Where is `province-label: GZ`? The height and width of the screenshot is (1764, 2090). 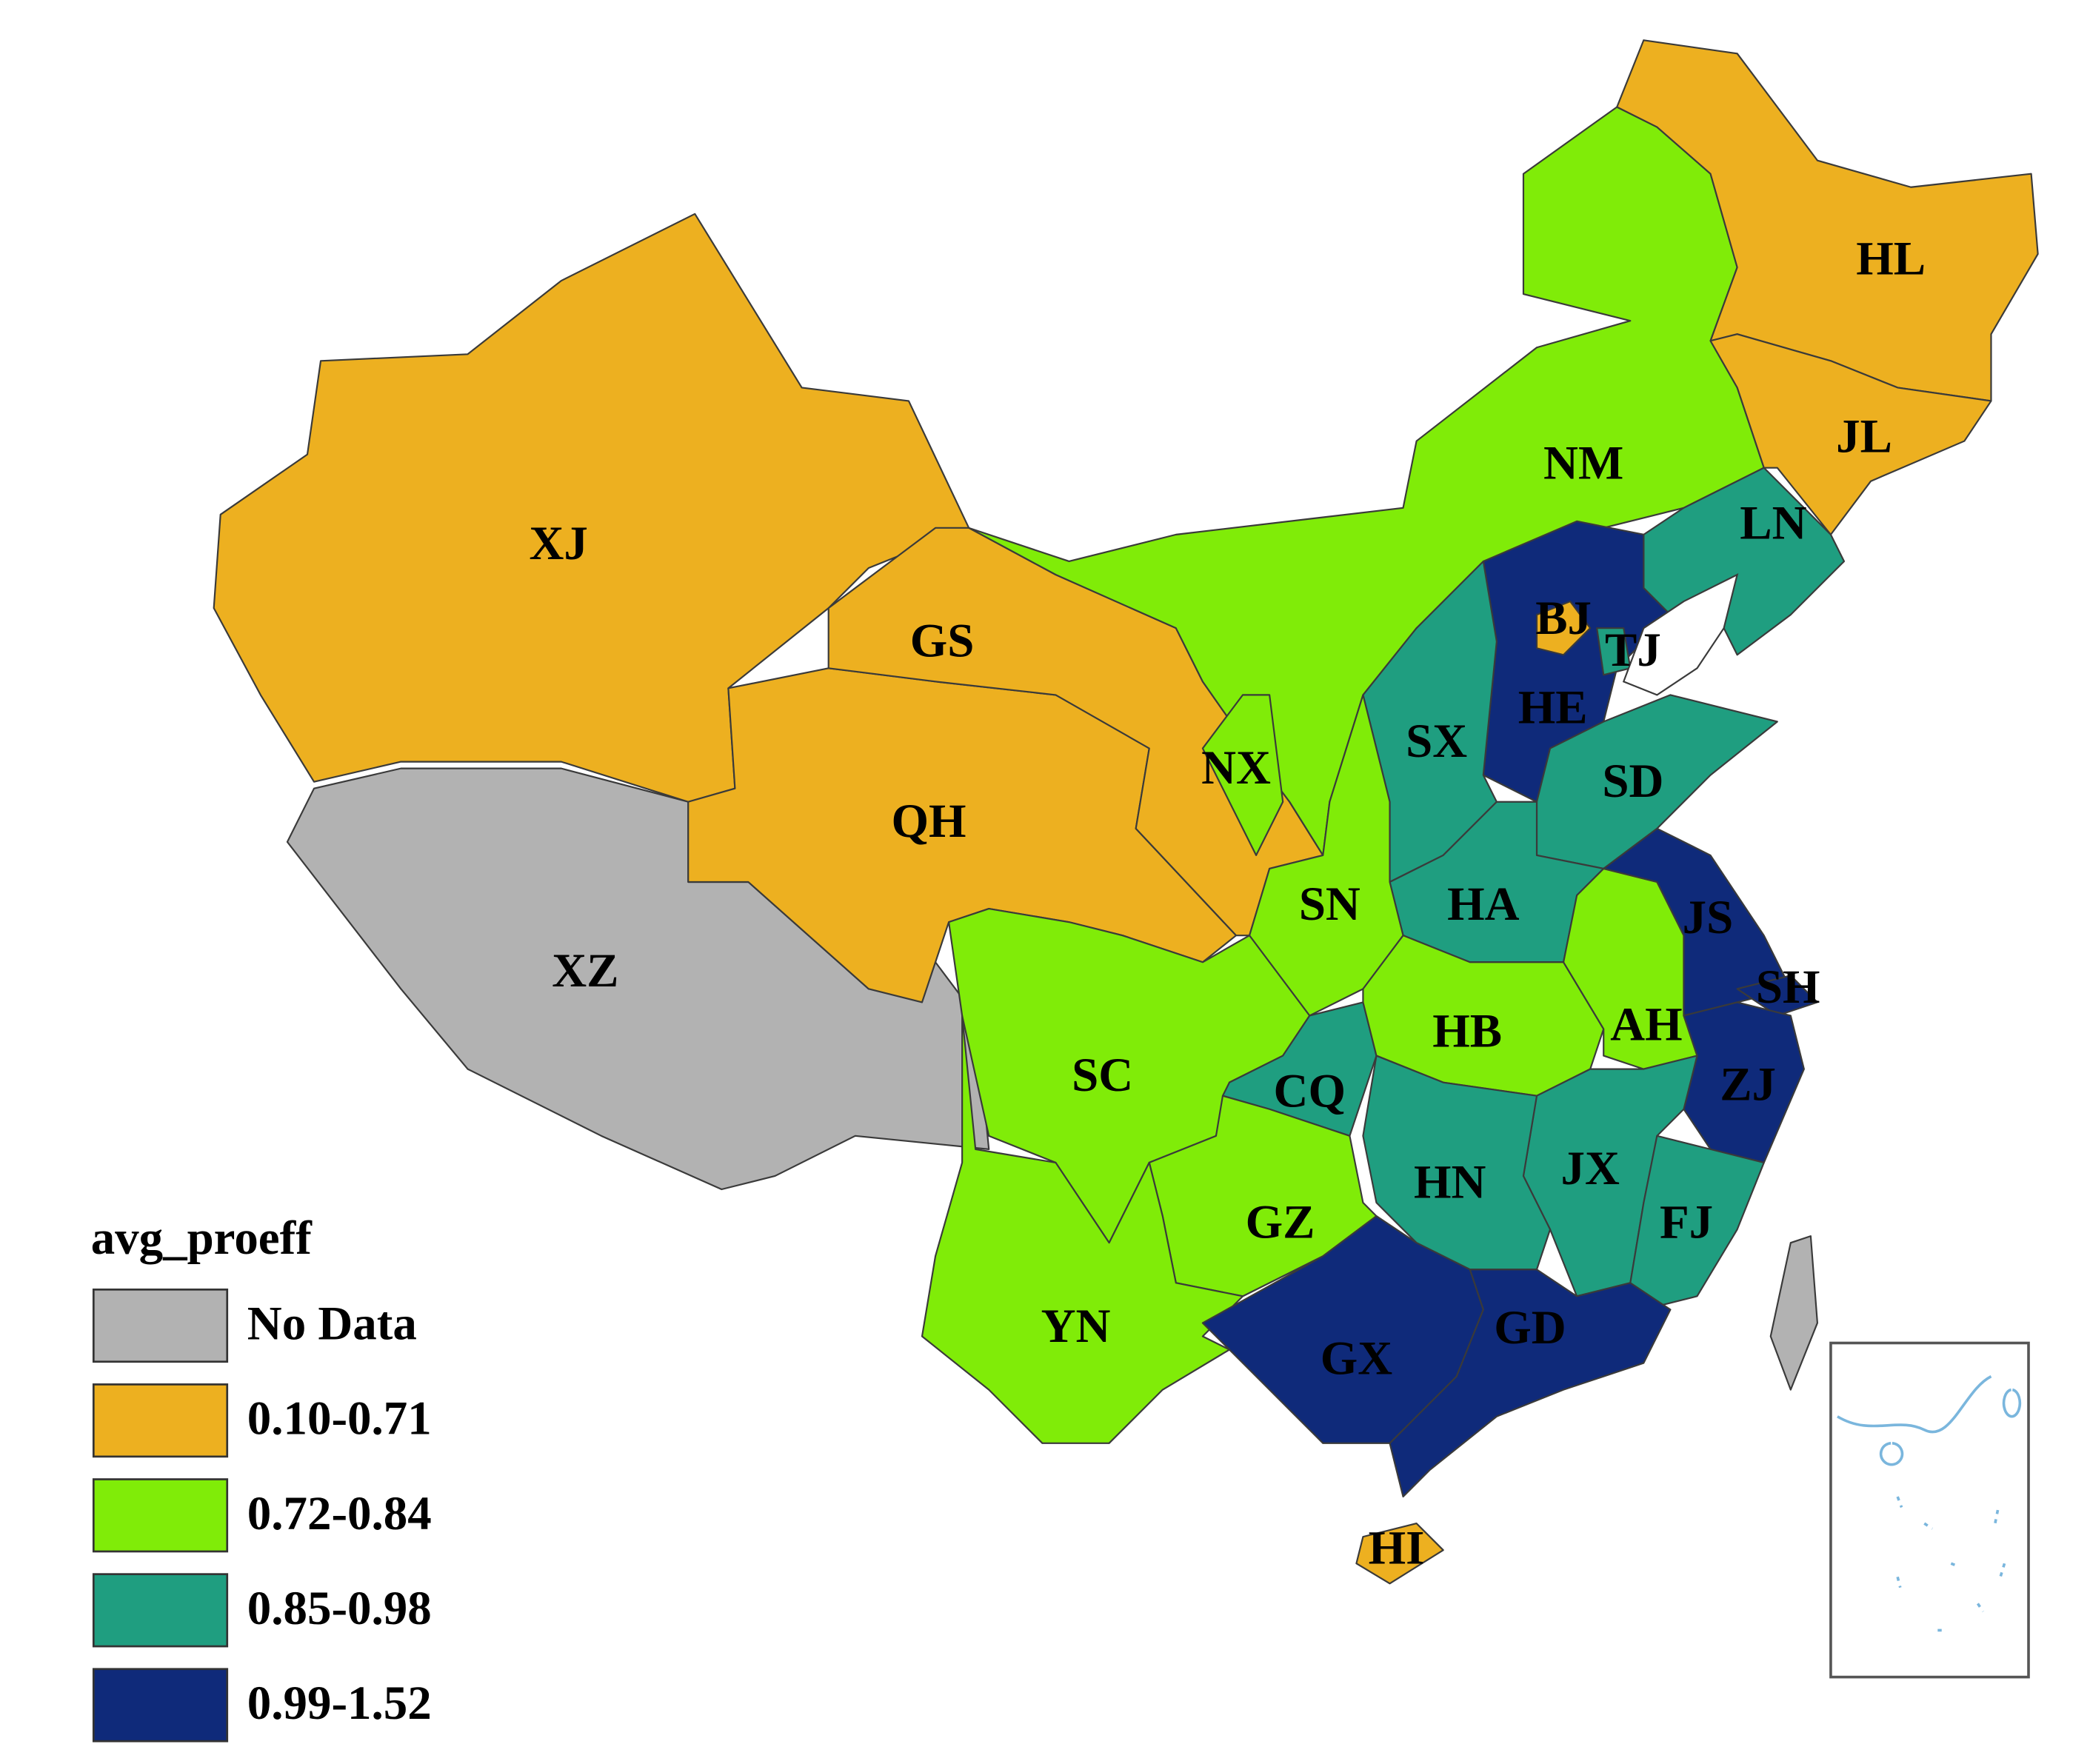
province-label: GZ is located at coordinates (1280, 1222).